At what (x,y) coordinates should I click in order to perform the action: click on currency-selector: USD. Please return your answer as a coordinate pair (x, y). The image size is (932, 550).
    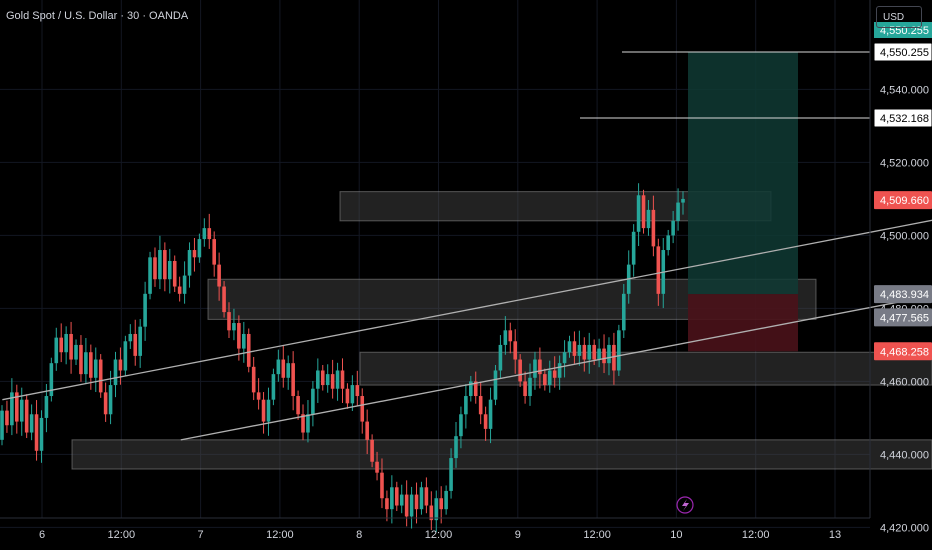
    Looking at the image, I should click on (899, 17).